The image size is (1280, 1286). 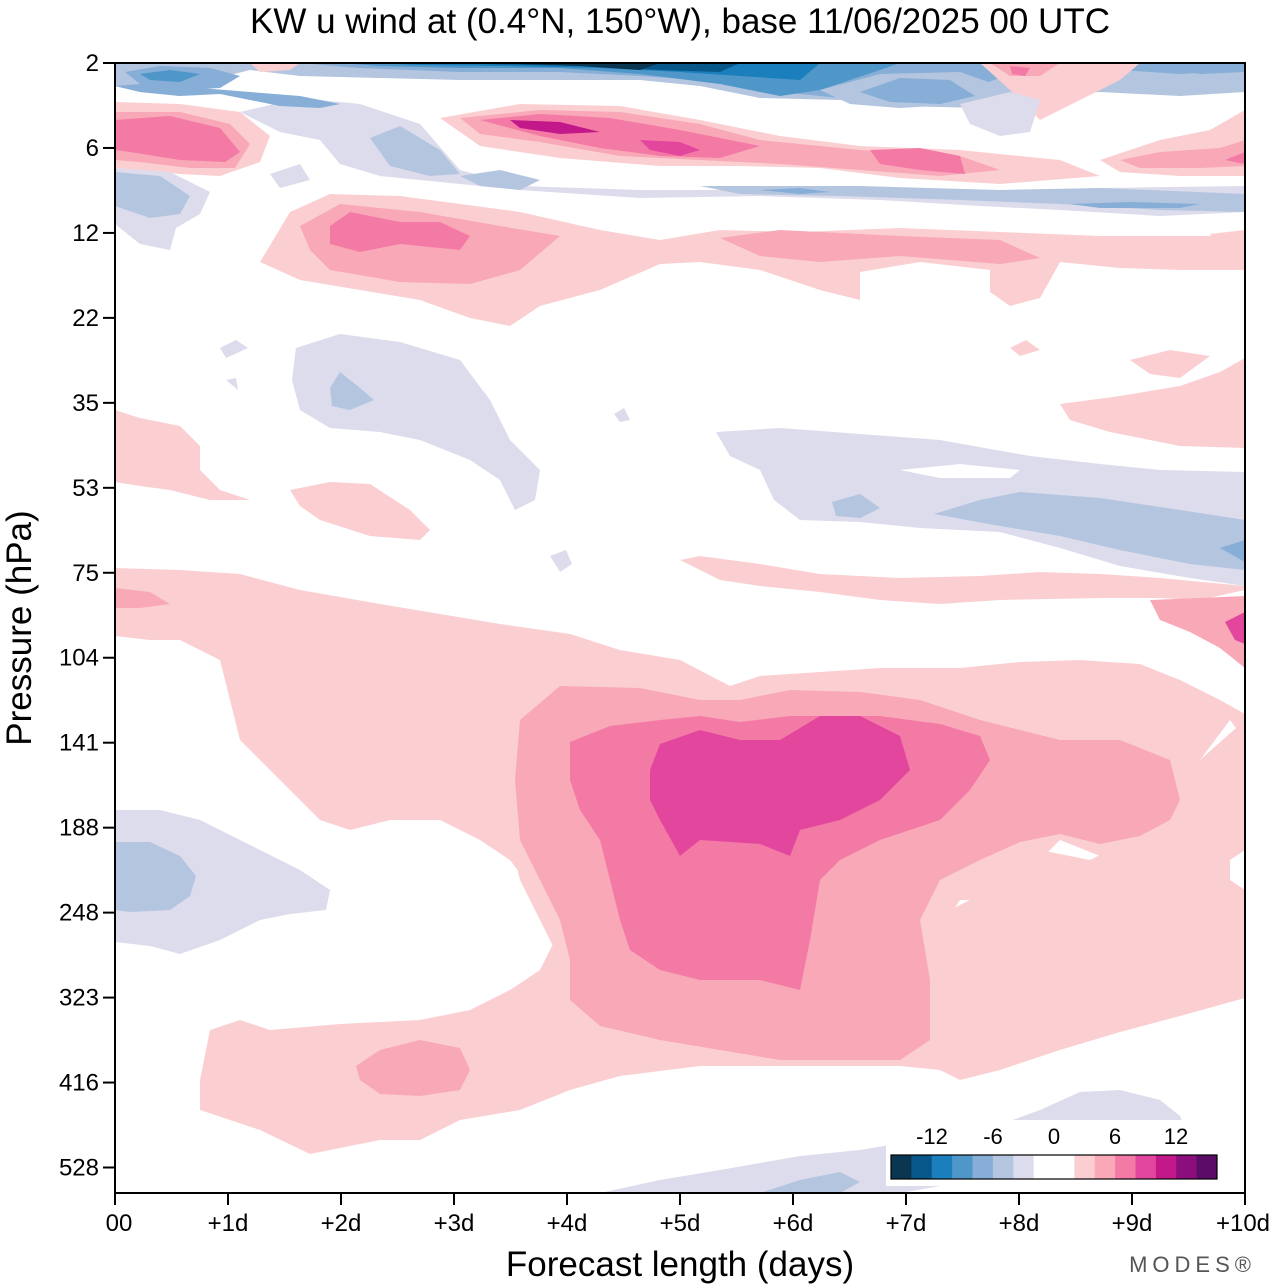 What do you see at coordinates (1025, 348) in the screenshot?
I see `contour-pos-right-dot` at bounding box center [1025, 348].